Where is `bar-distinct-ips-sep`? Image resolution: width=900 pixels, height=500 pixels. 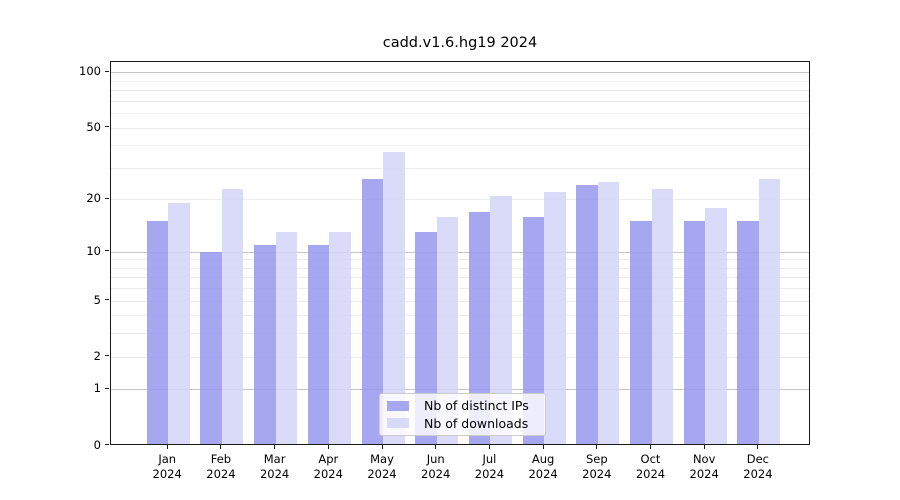 bar-distinct-ips-sep is located at coordinates (587, 314).